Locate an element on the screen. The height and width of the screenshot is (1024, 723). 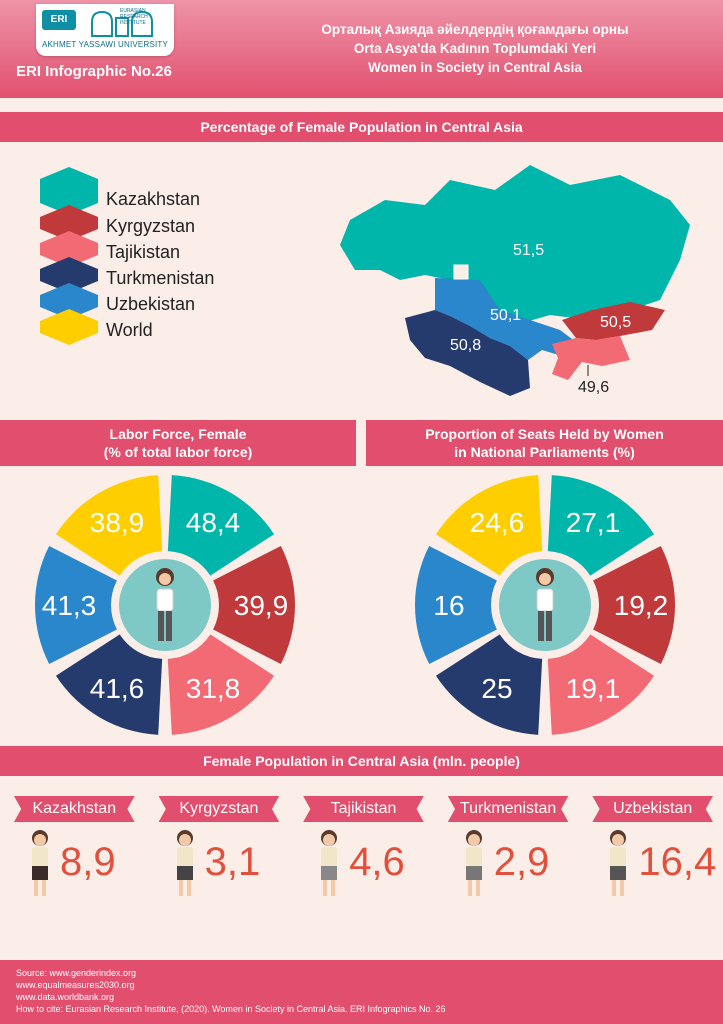
mausoleum-logo-icon is located at coordinates (122, 23).